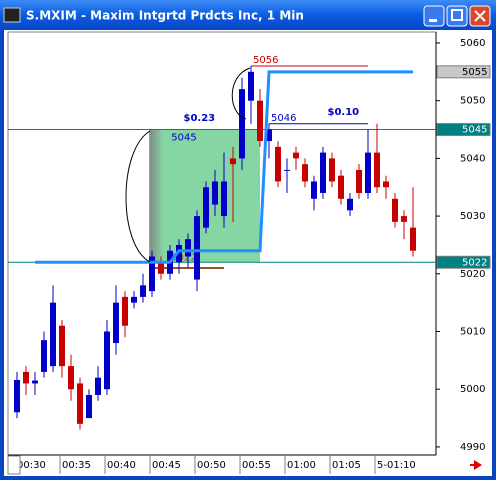 The image size is (496, 480). I want to click on x-tick-label: 01:00, so click(301, 465).